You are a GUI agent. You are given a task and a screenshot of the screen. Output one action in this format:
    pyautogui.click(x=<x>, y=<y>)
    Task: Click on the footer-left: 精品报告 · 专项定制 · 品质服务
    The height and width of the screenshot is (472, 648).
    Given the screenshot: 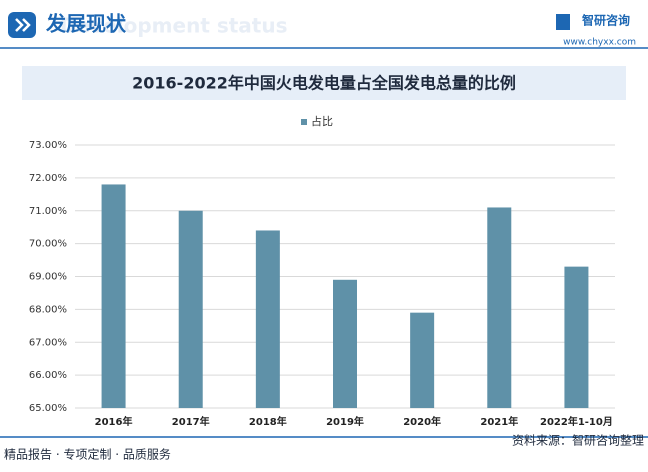 What is the action you would take?
    pyautogui.click(x=87, y=454)
    